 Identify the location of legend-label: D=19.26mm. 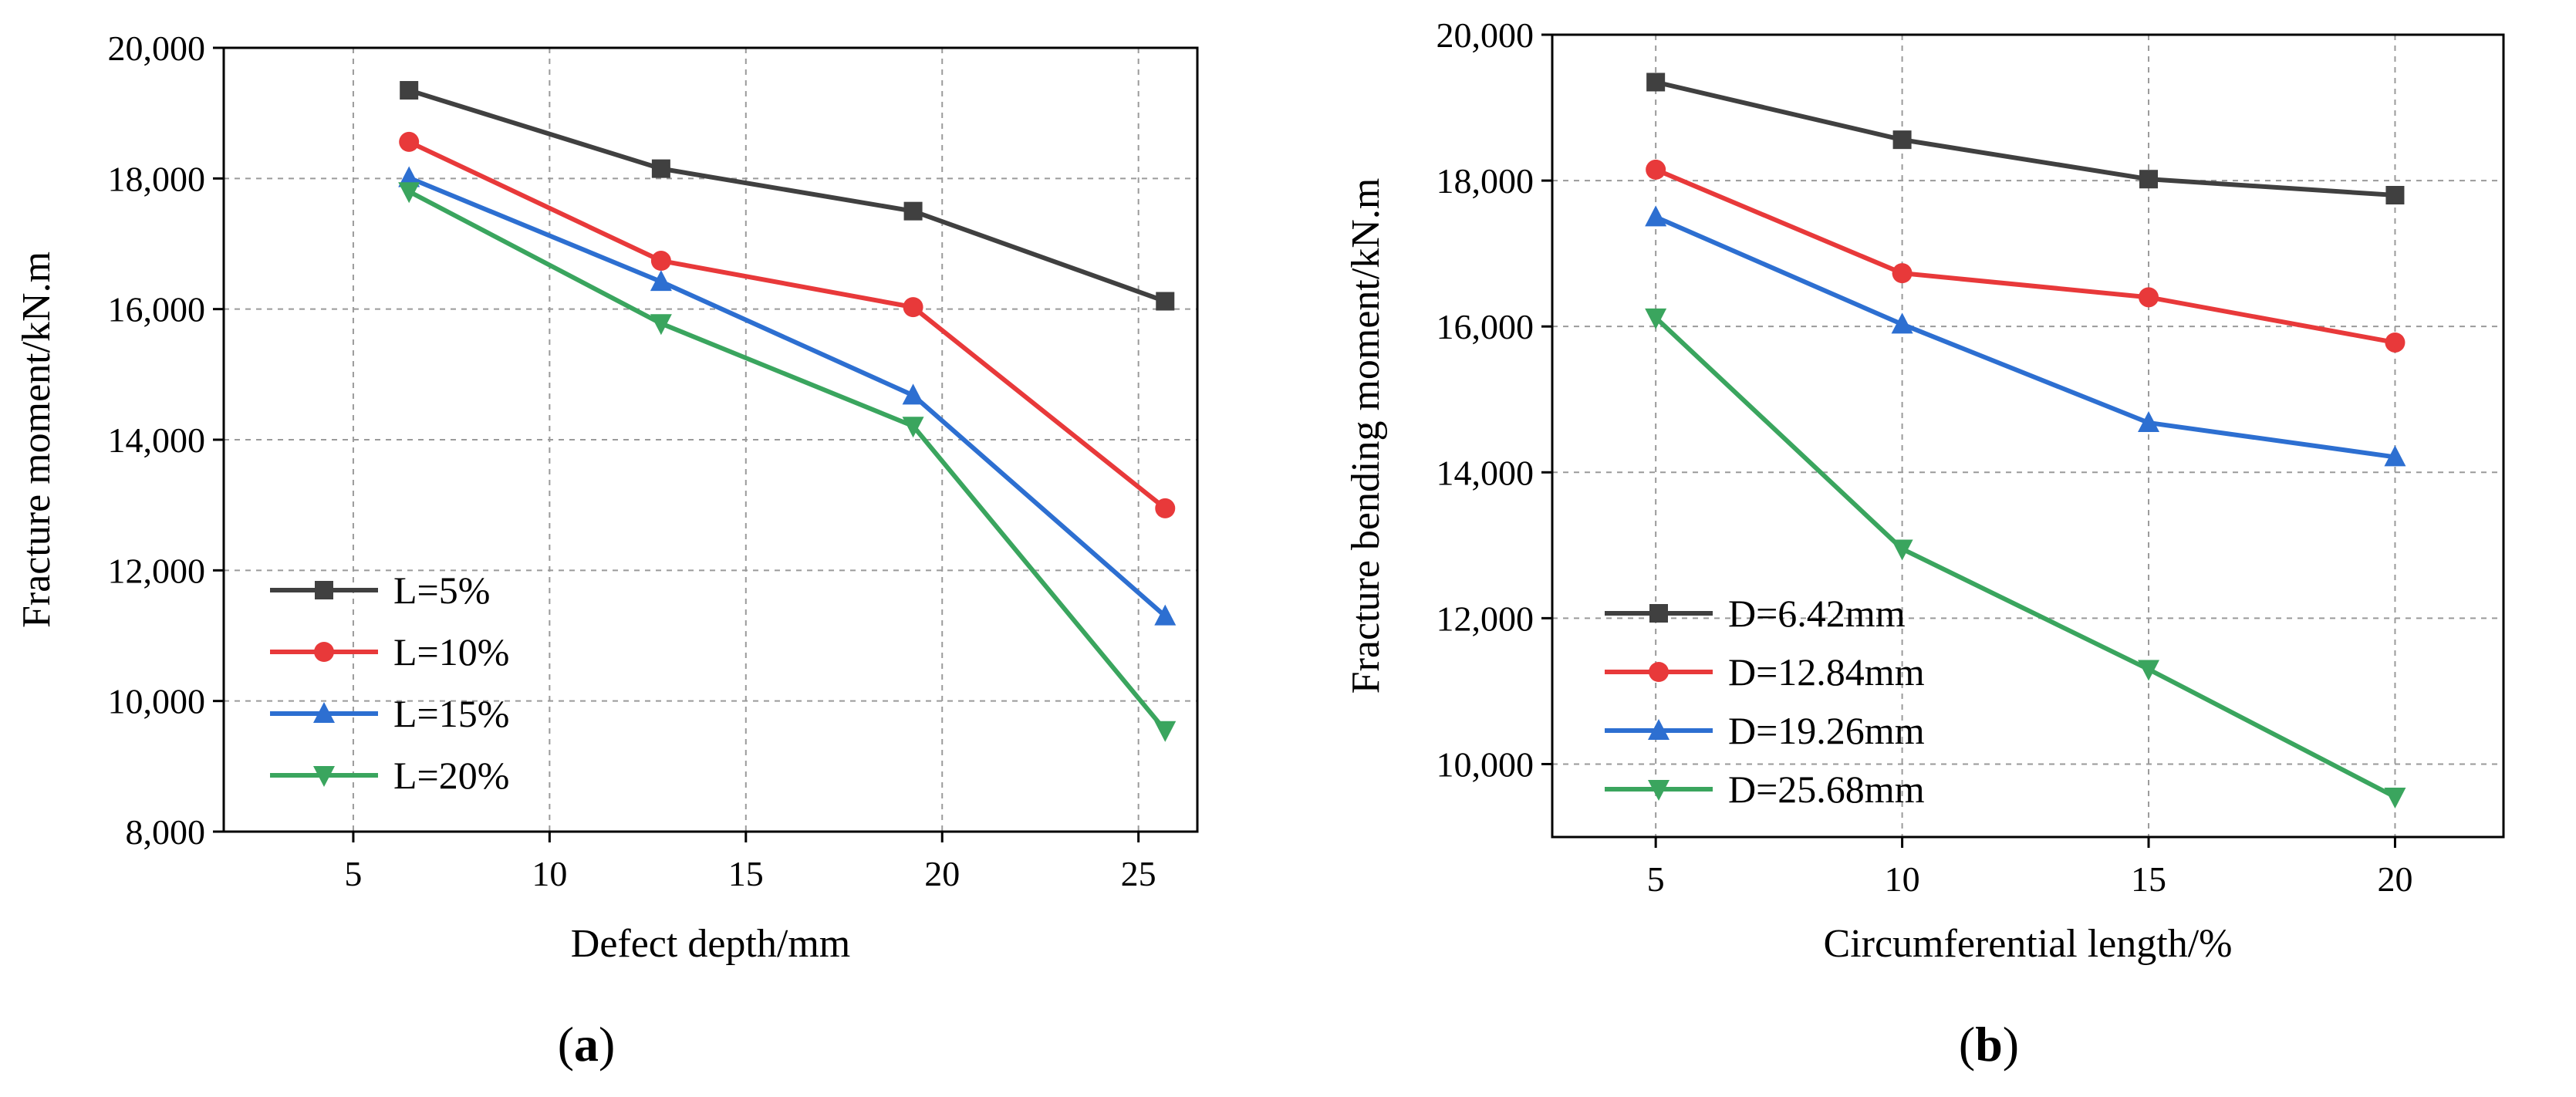
(1827, 730).